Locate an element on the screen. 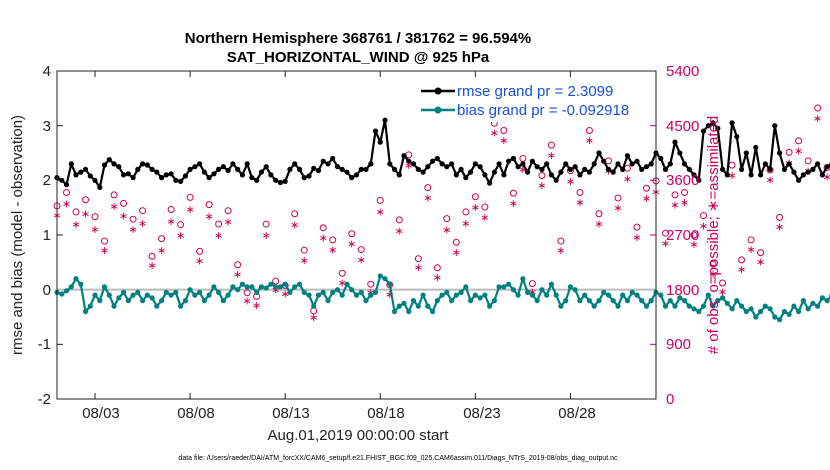 The width and height of the screenshot is (830, 470). legend-bias-label: bias grand pr = -0.092918 is located at coordinates (543, 110).